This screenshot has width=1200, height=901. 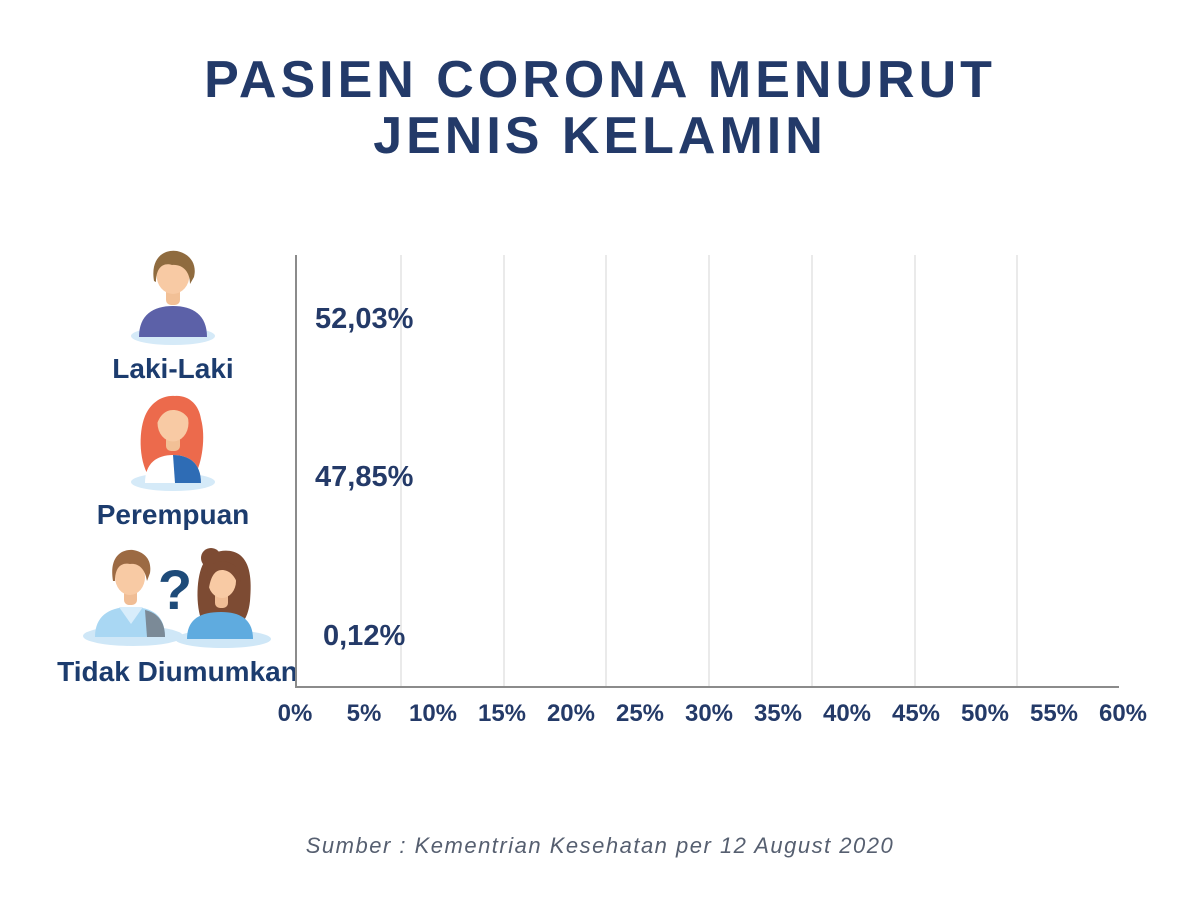 I want to click on x-tick-label: 40%, so click(x=847, y=713).